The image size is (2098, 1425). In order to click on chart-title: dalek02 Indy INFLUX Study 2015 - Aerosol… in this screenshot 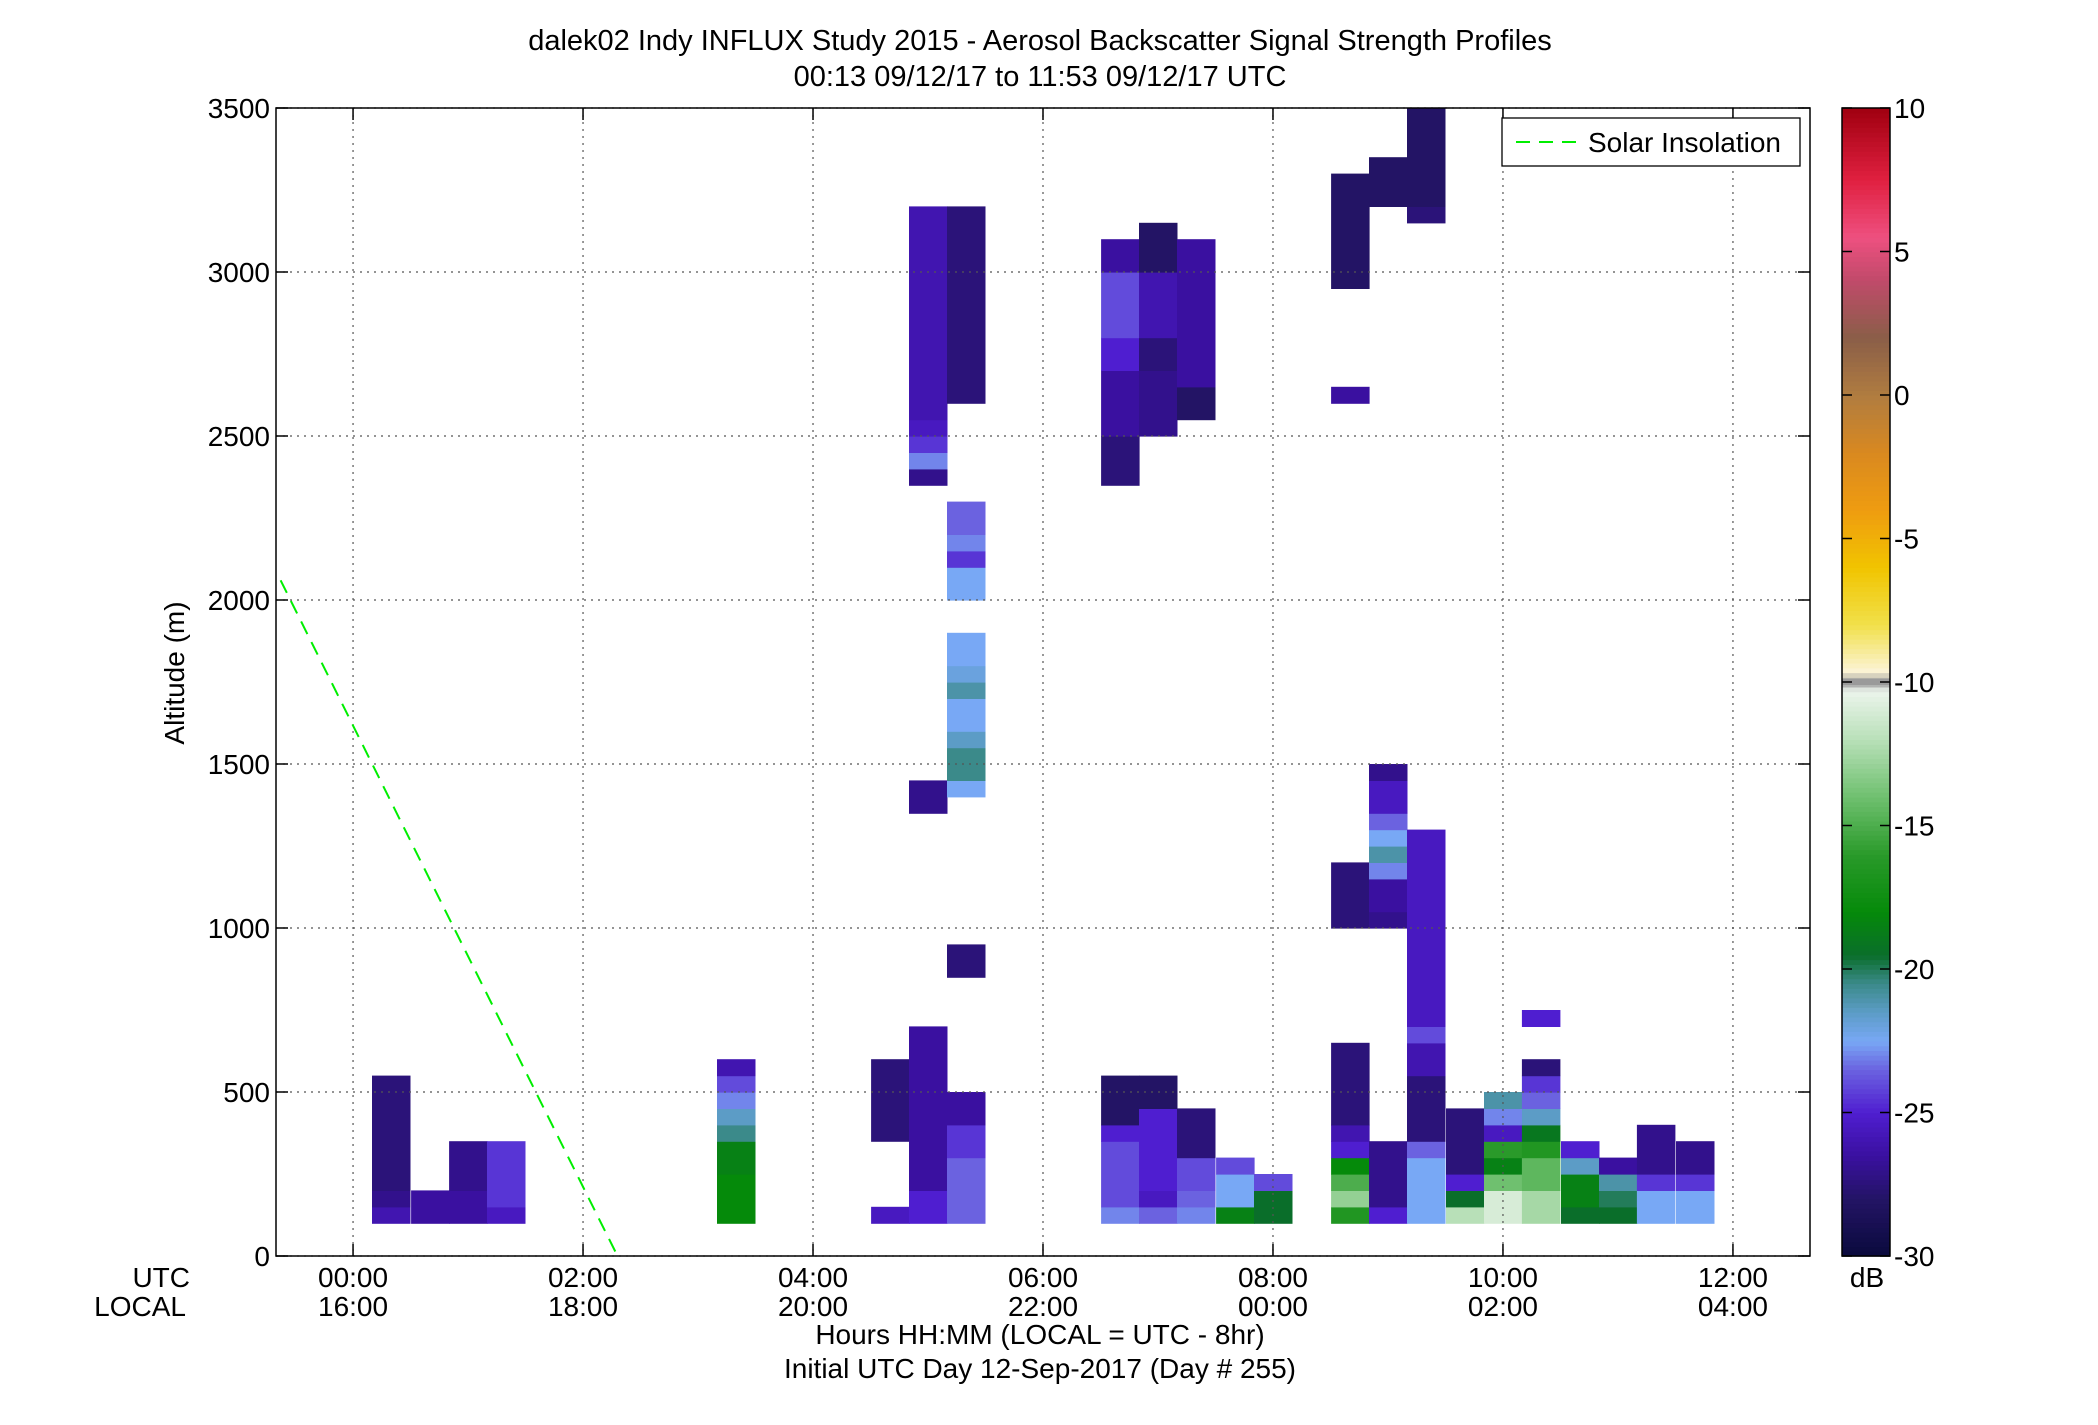, I will do `click(1040, 41)`.